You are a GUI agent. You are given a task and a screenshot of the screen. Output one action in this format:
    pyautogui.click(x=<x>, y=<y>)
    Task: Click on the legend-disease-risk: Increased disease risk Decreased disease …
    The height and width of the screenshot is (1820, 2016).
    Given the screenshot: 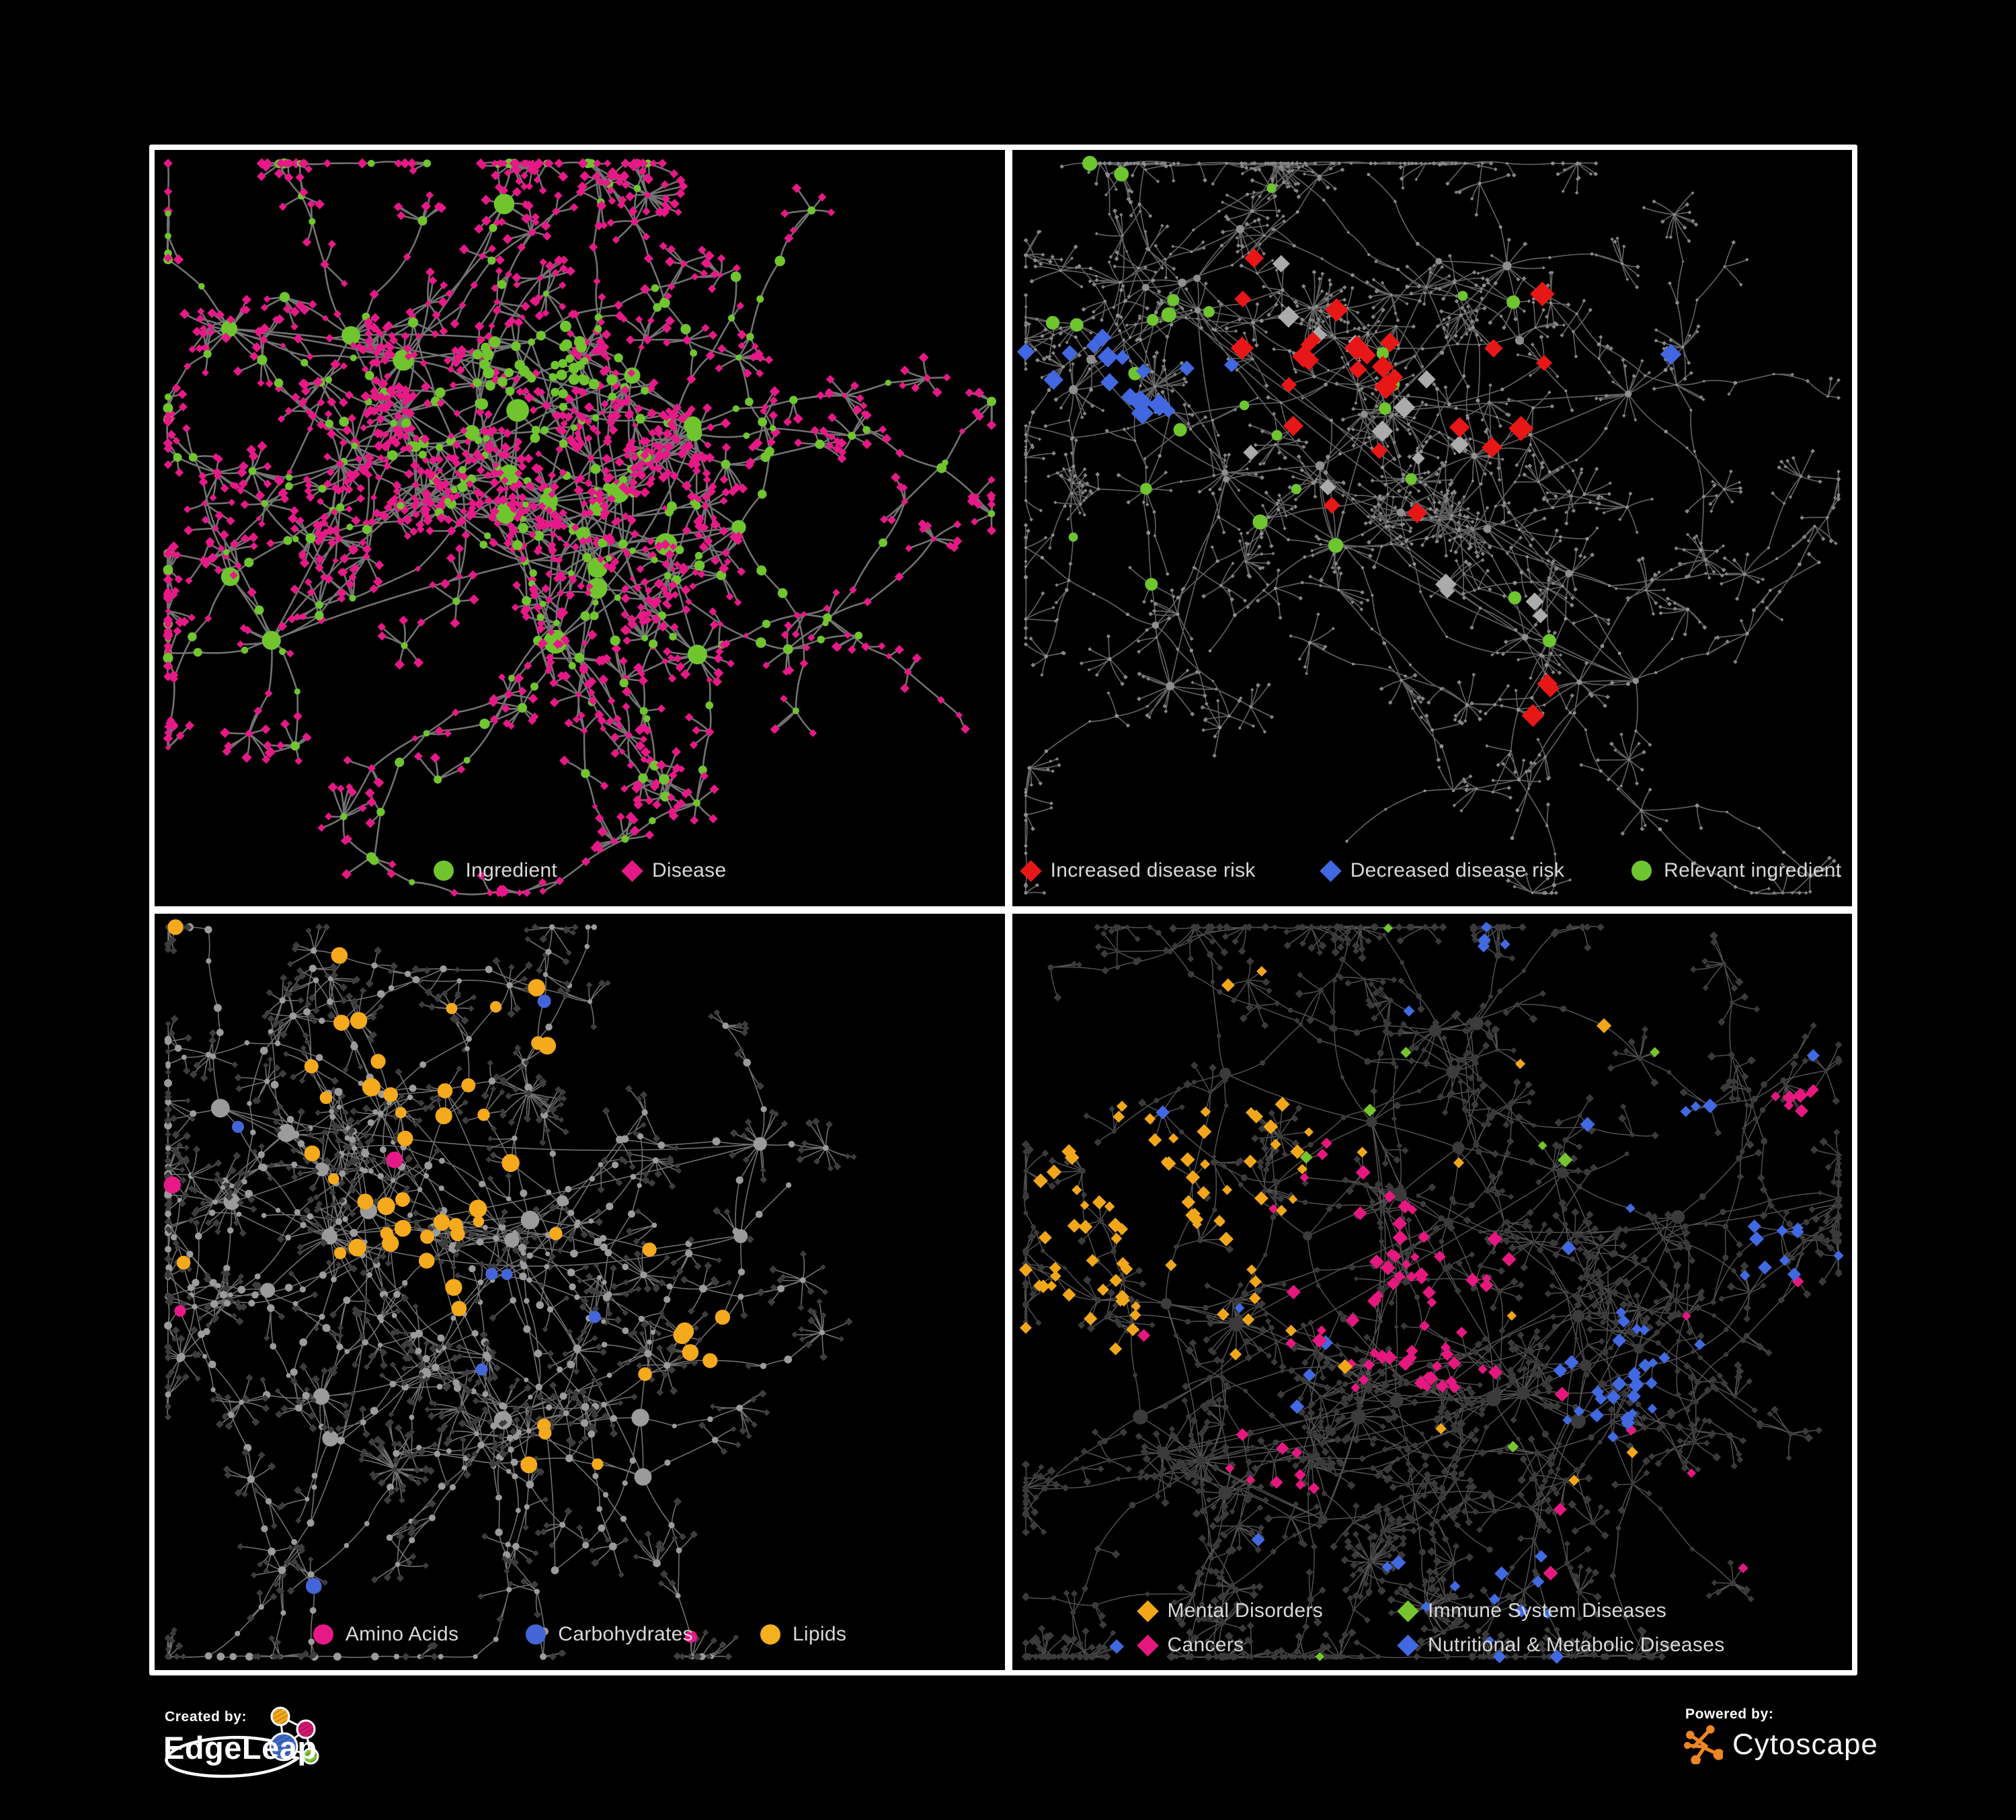 What is the action you would take?
    pyautogui.click(x=1432, y=870)
    